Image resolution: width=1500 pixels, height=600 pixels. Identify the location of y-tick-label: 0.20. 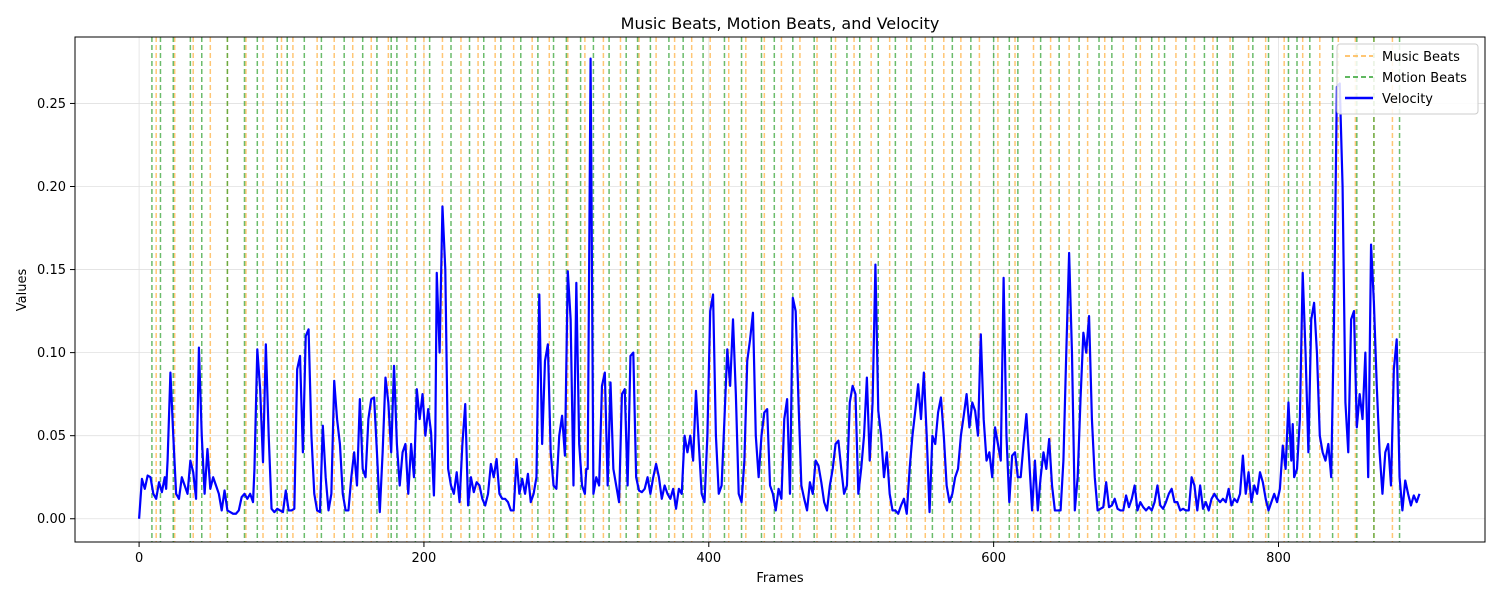
(51, 187).